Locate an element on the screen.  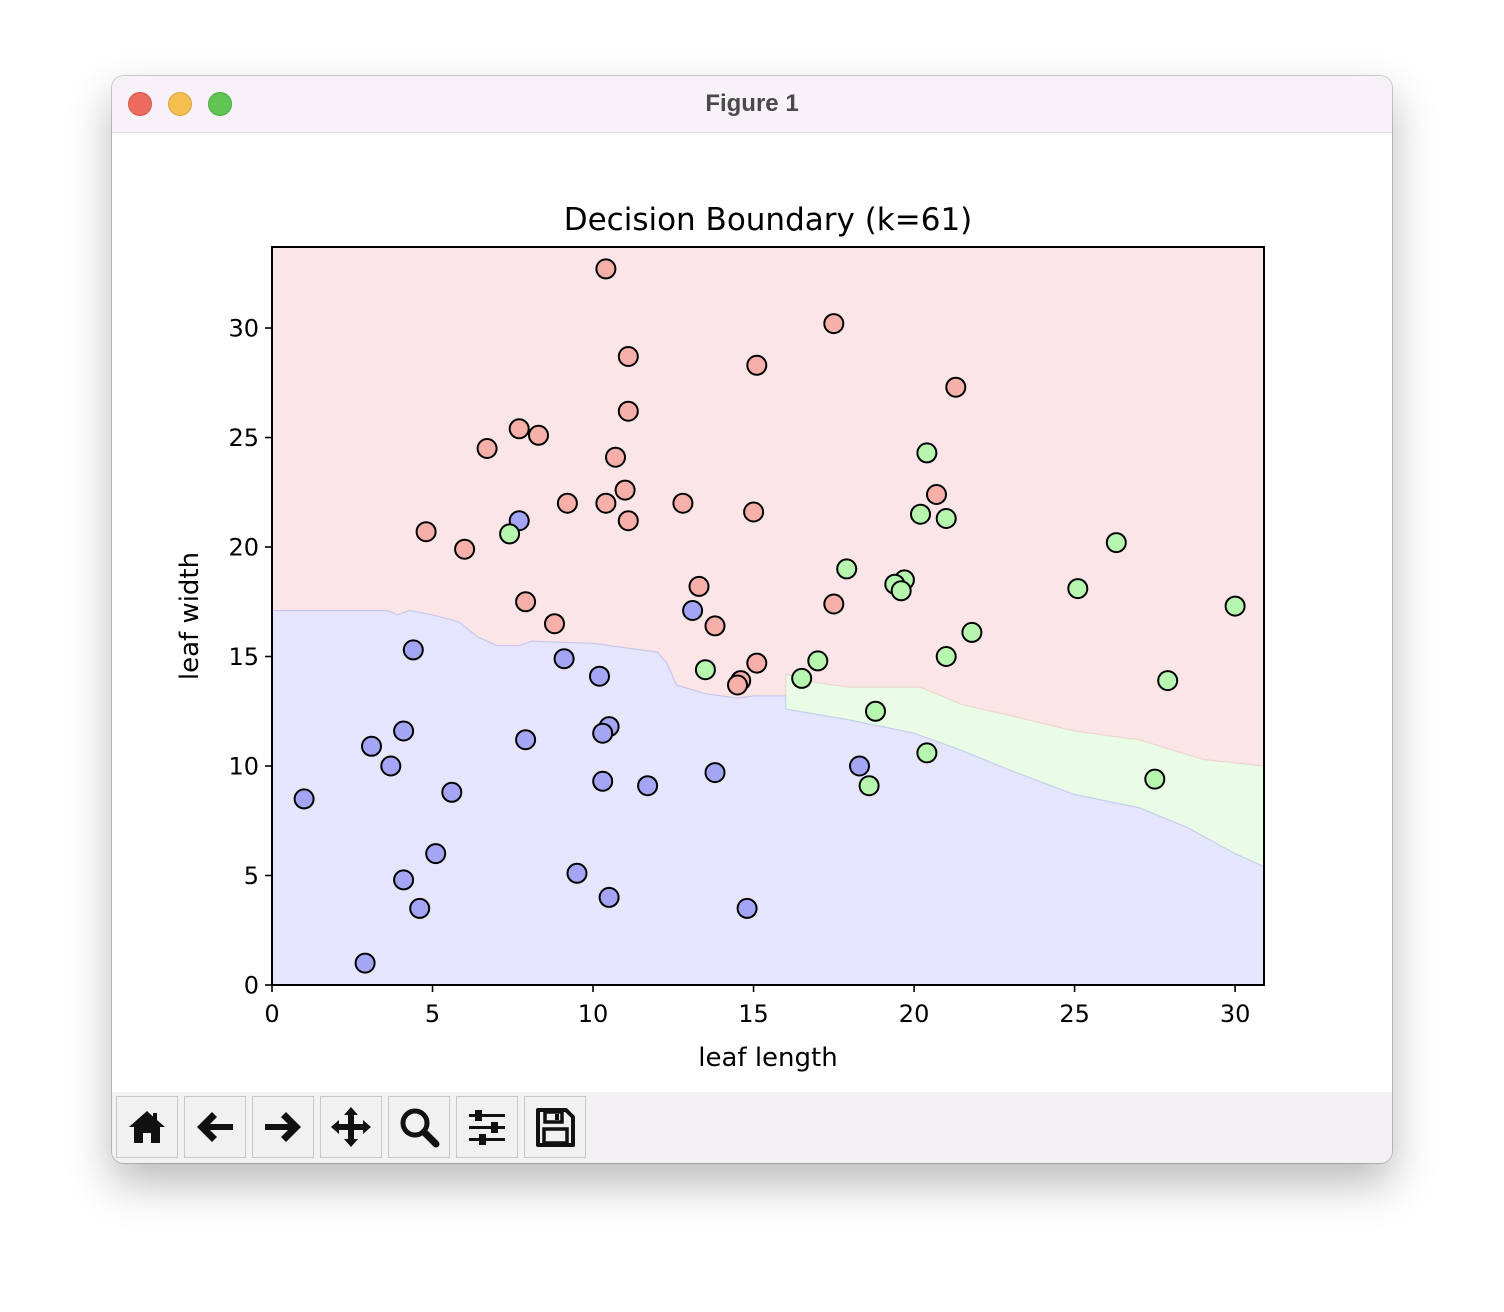
pan-button is located at coordinates (351, 1127).